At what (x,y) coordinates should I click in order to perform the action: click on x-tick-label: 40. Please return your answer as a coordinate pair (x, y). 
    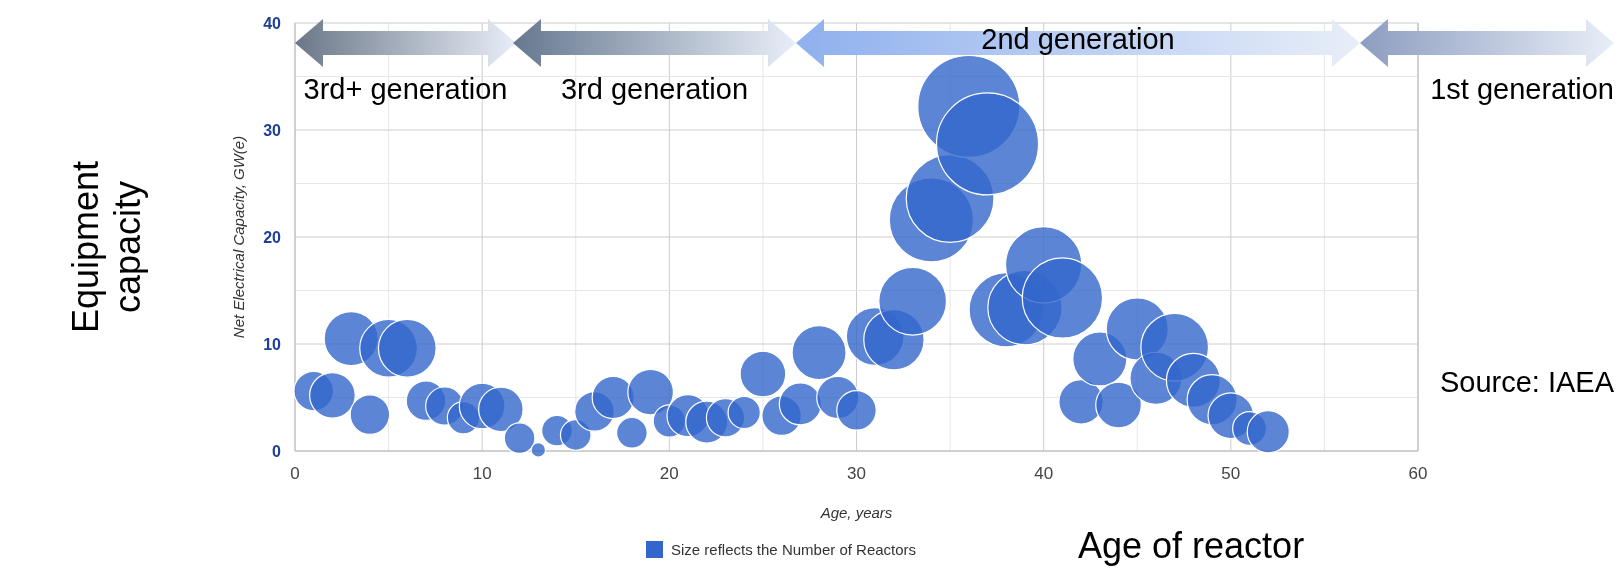
    Looking at the image, I should click on (1044, 473).